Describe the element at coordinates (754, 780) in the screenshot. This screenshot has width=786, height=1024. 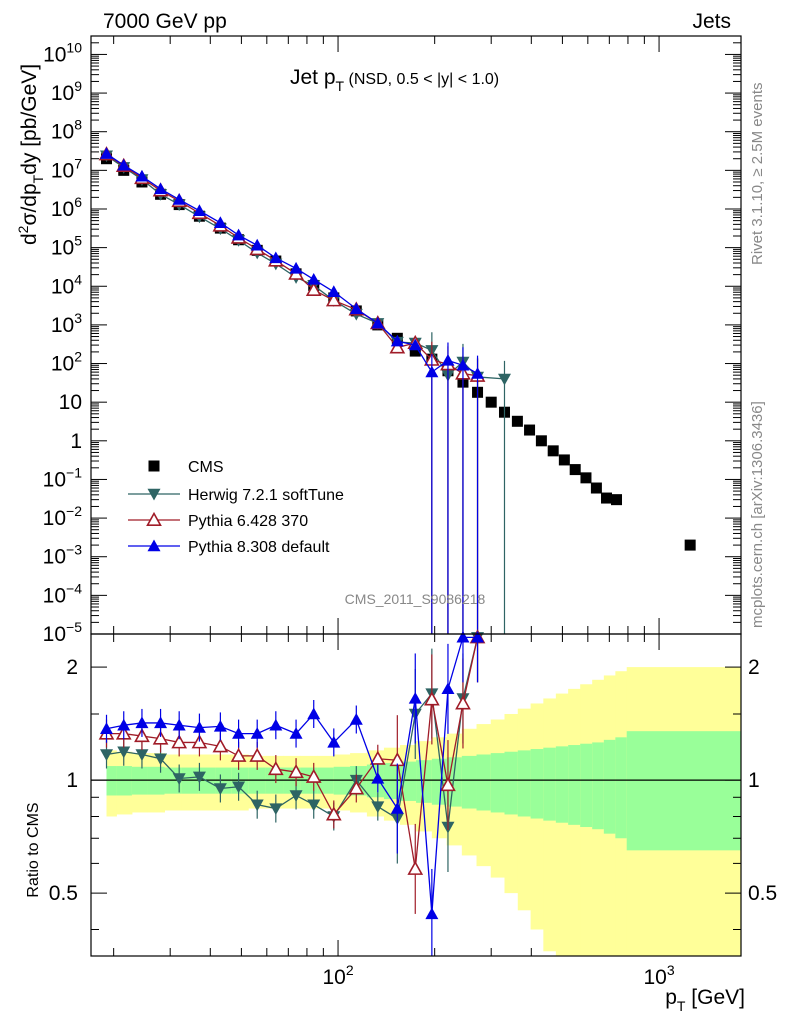
I see `ratio-y-tick-label-right: 1` at that location.